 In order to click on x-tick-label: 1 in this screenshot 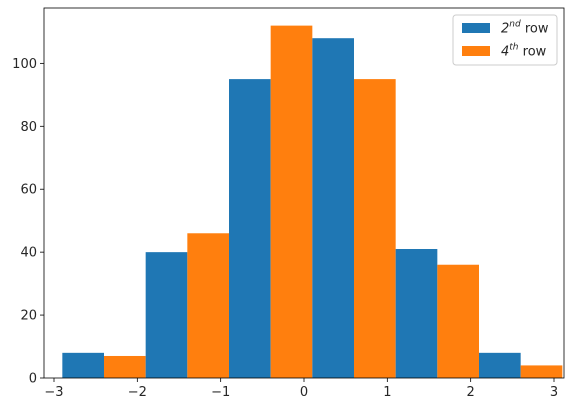, I will do `click(387, 392)`.